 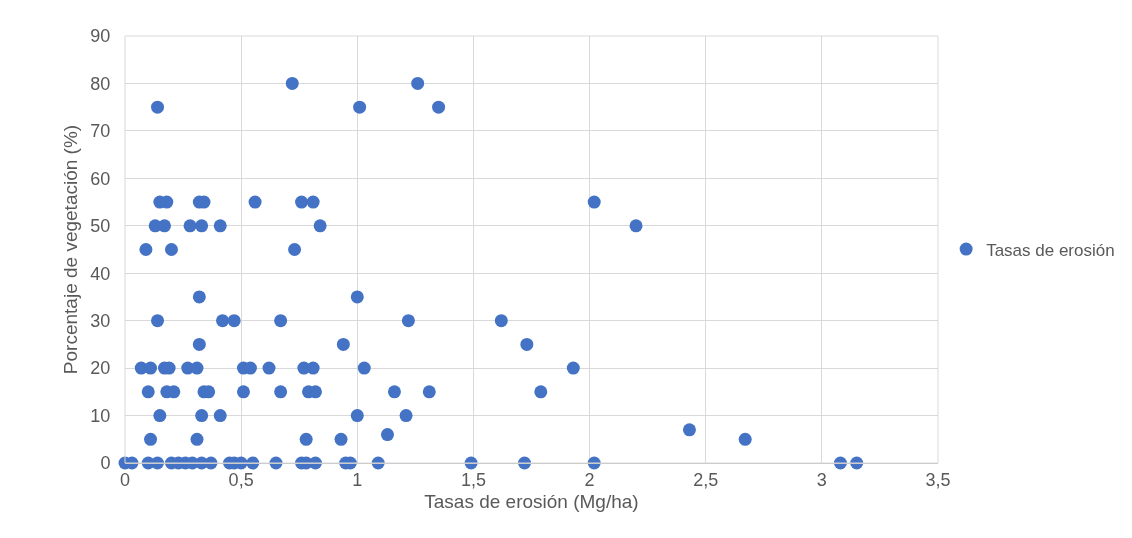 What do you see at coordinates (100, 36) in the screenshot?
I see `y-tick-label: 90` at bounding box center [100, 36].